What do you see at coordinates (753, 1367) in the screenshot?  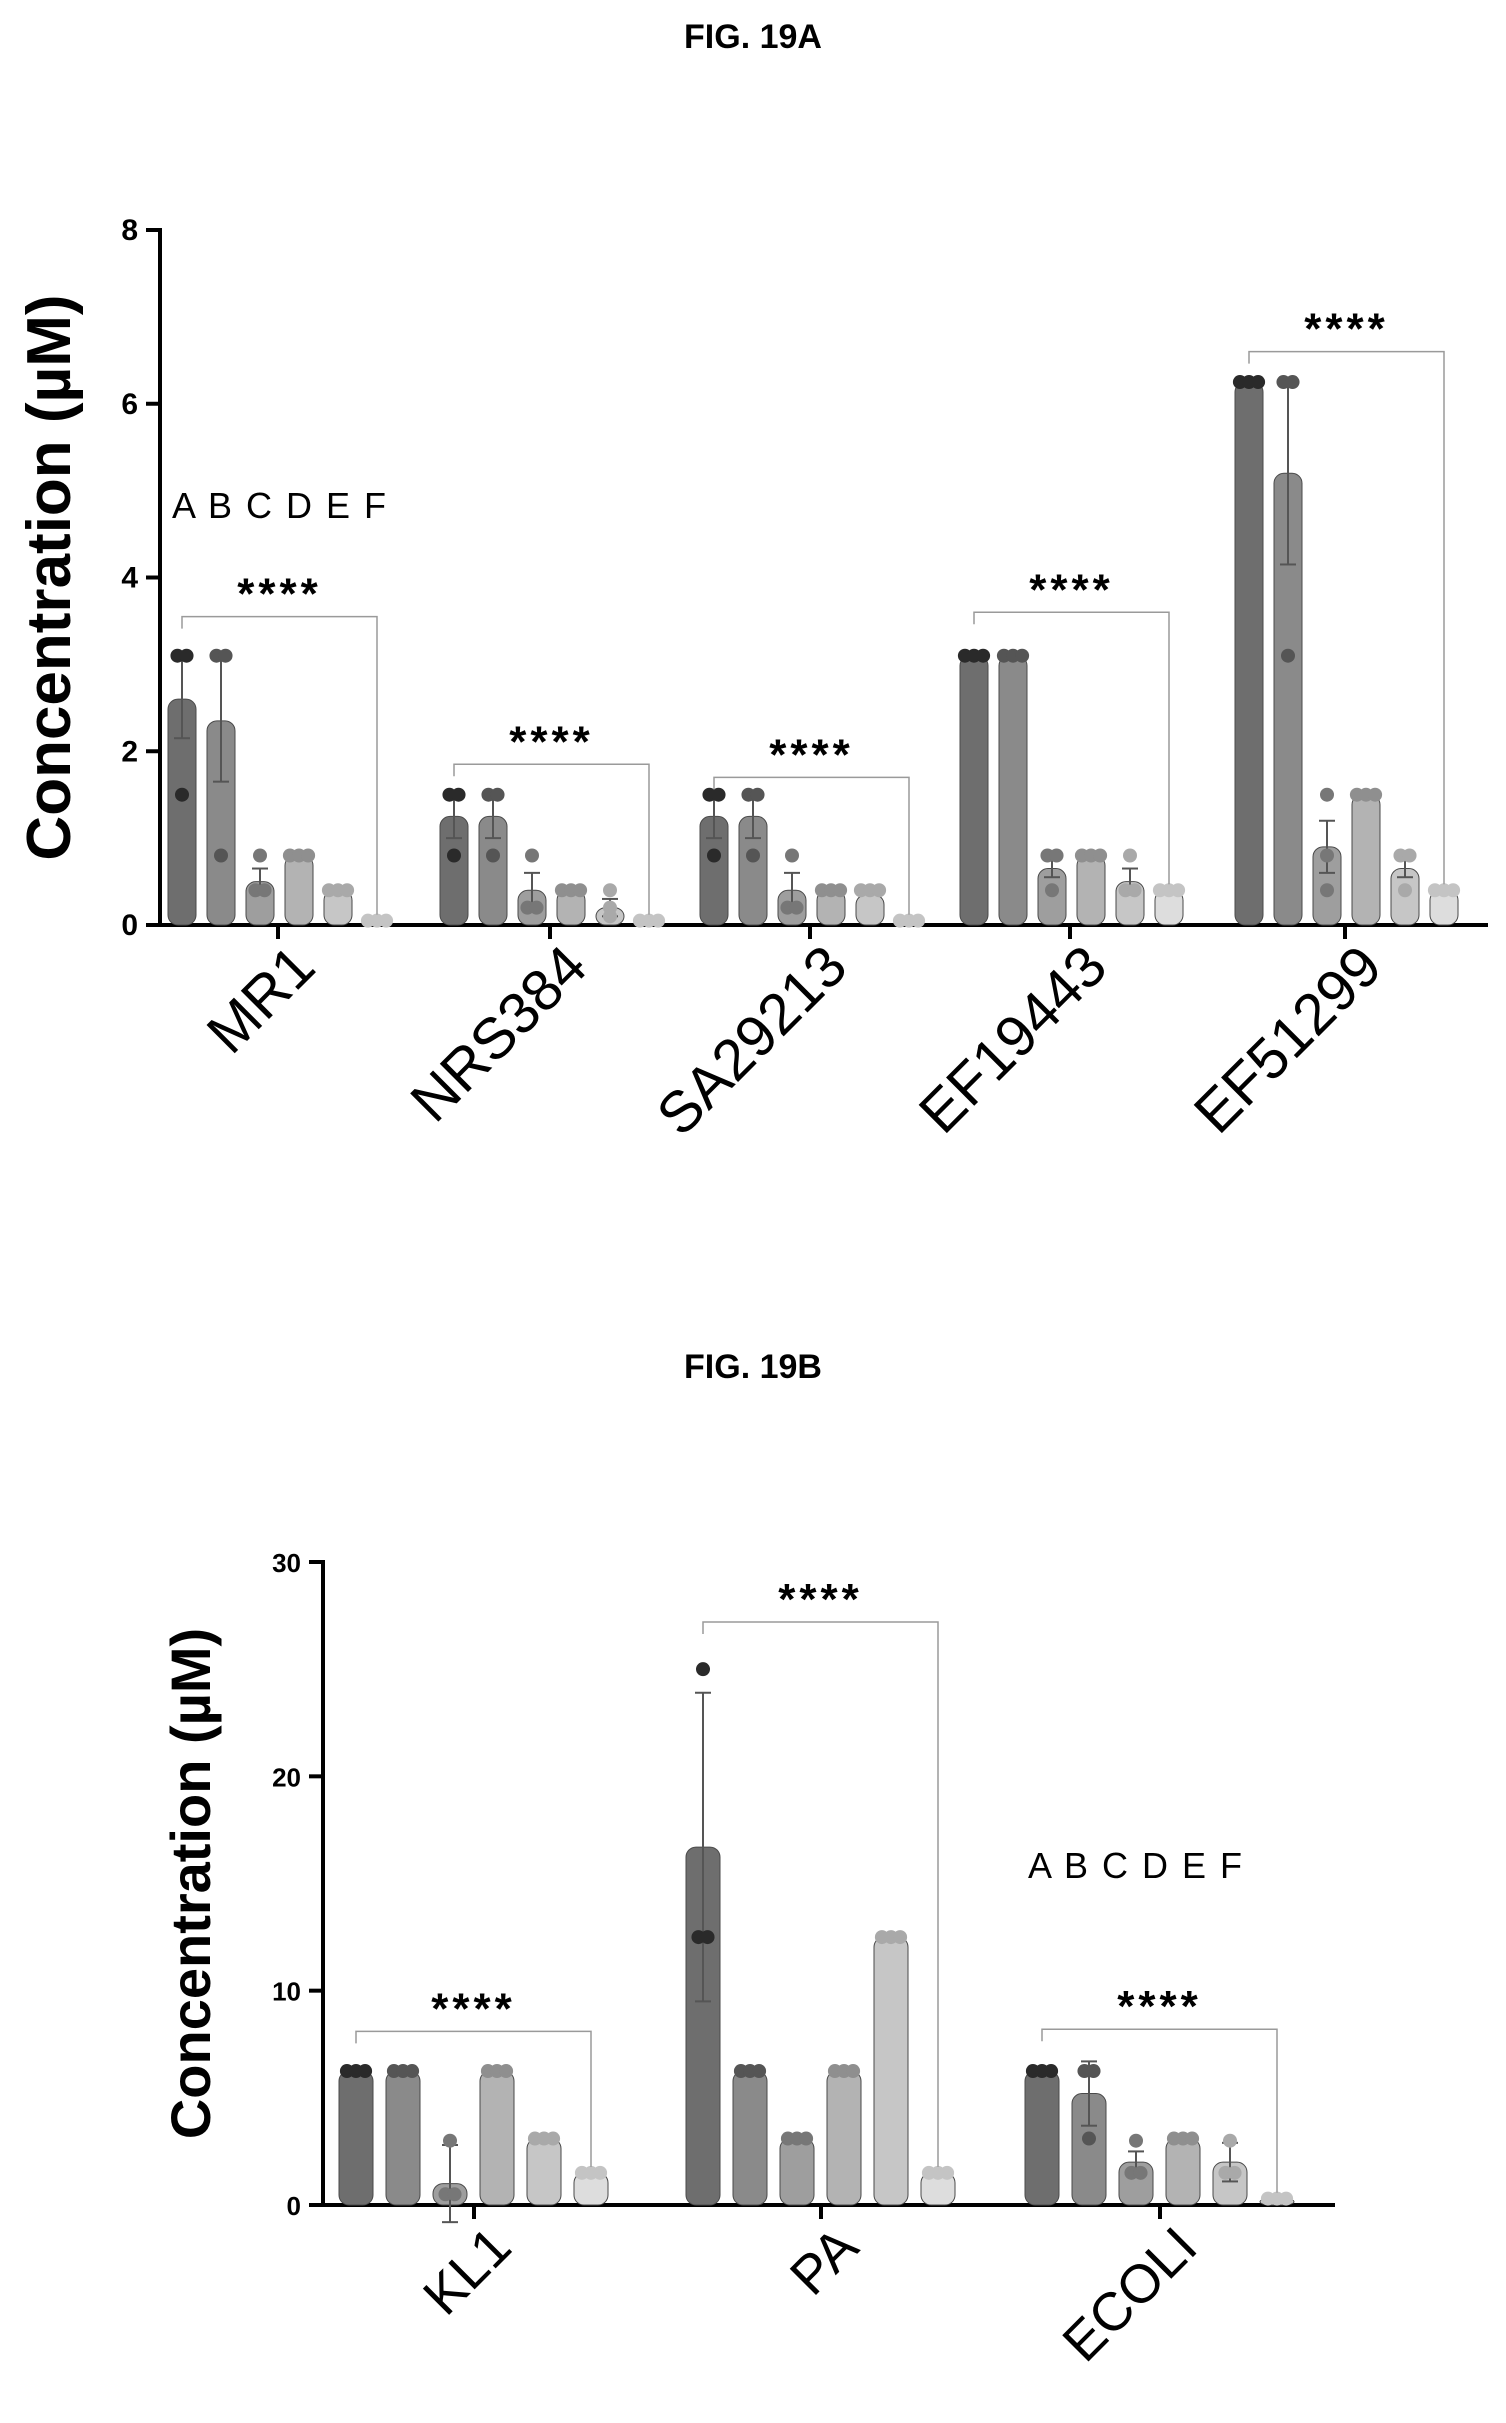 I see `figure-b-title: FIG. 19B` at bounding box center [753, 1367].